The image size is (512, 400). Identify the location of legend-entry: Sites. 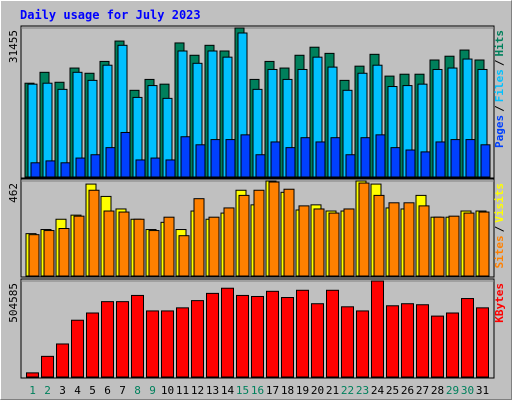
(499, 251).